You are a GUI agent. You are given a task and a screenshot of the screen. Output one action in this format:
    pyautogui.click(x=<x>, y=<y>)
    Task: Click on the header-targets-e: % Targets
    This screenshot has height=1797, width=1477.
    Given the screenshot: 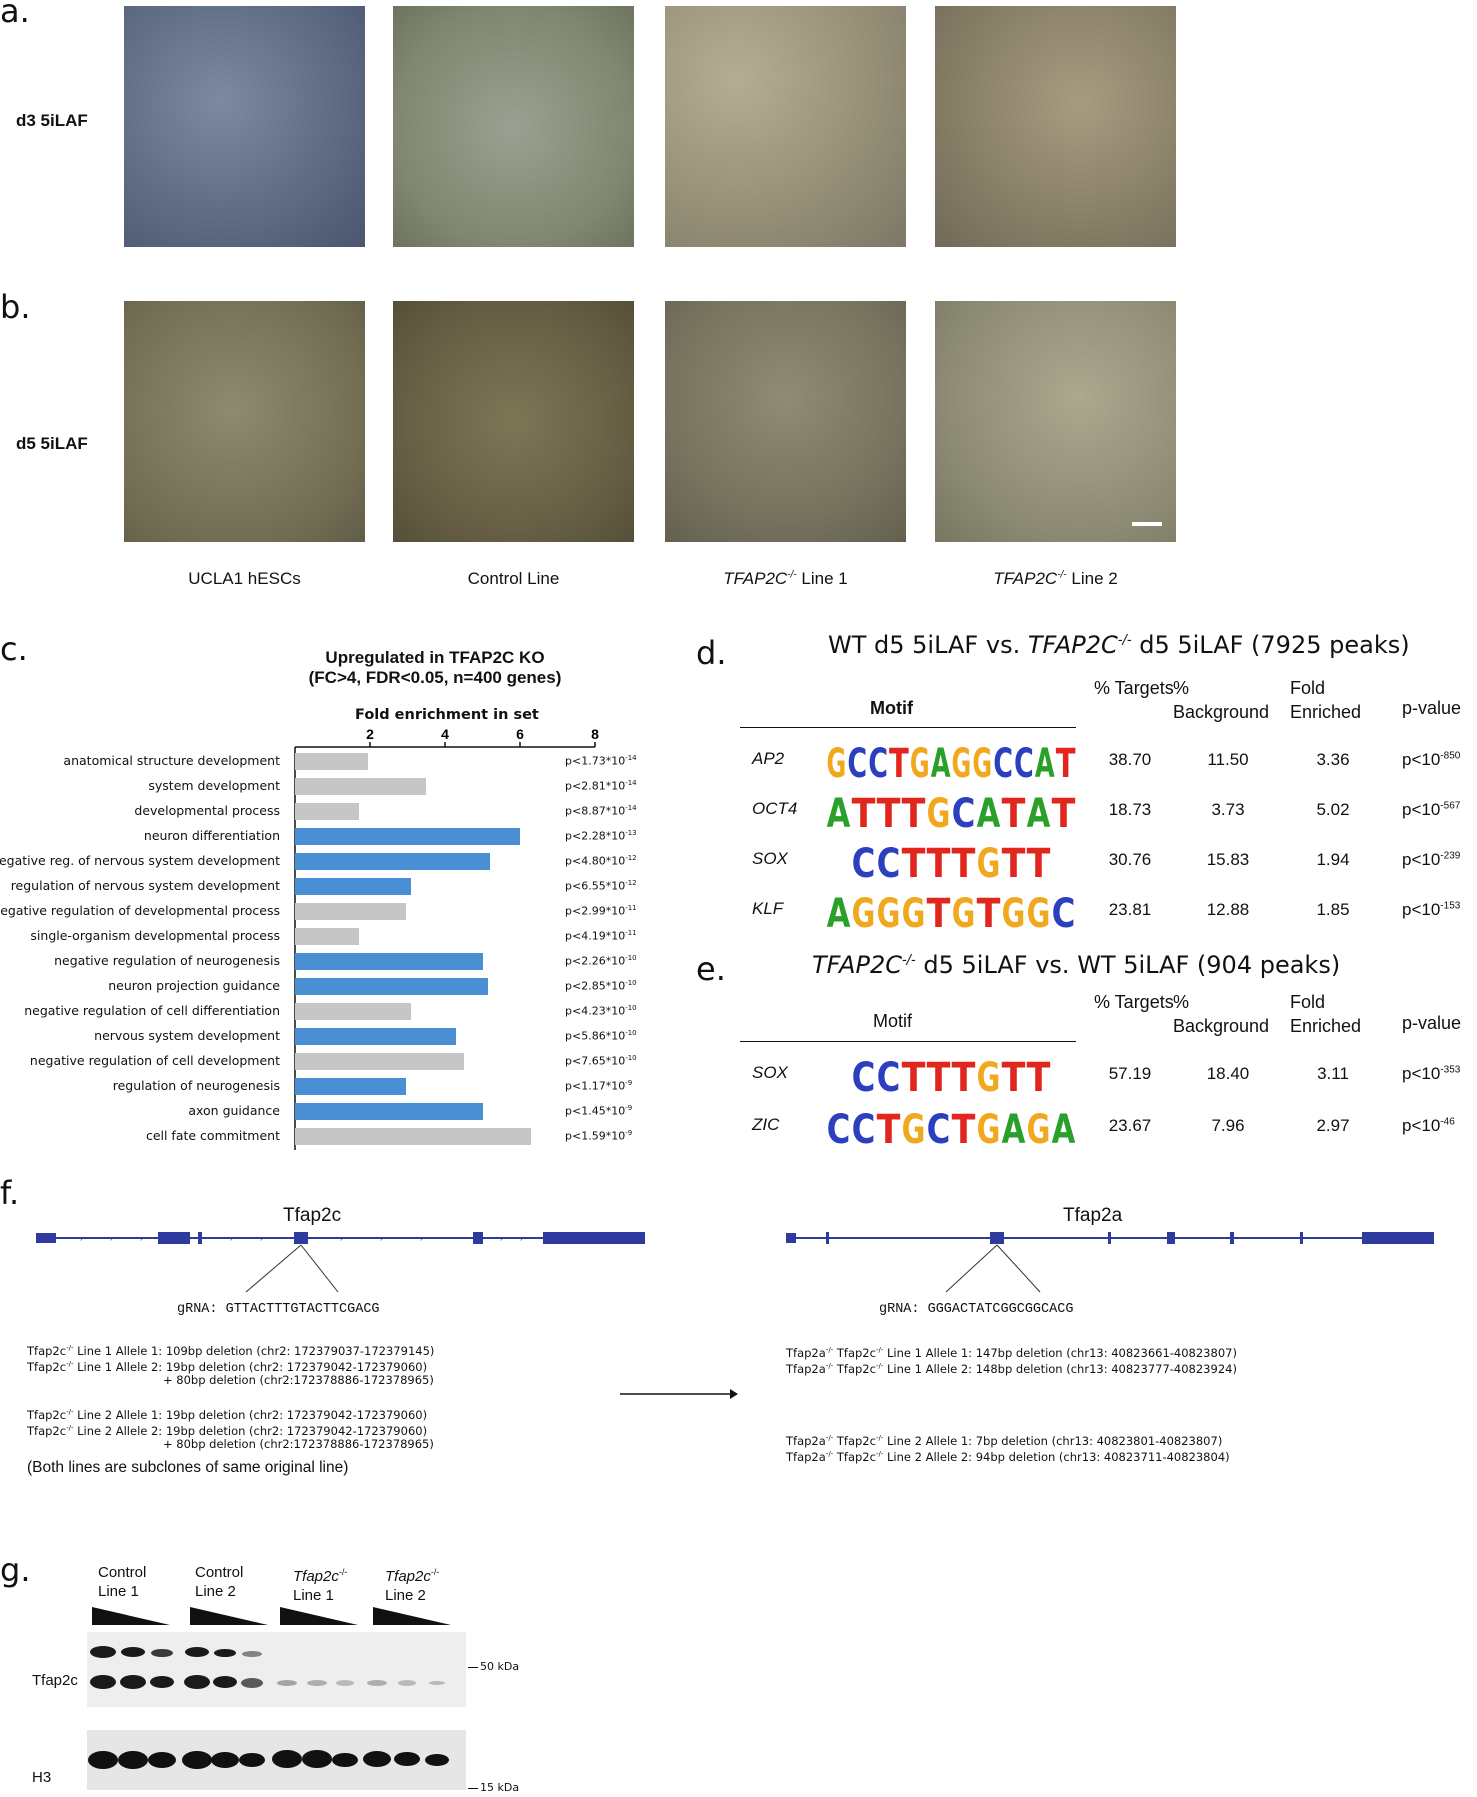 What is the action you would take?
    pyautogui.click(x=1134, y=1002)
    